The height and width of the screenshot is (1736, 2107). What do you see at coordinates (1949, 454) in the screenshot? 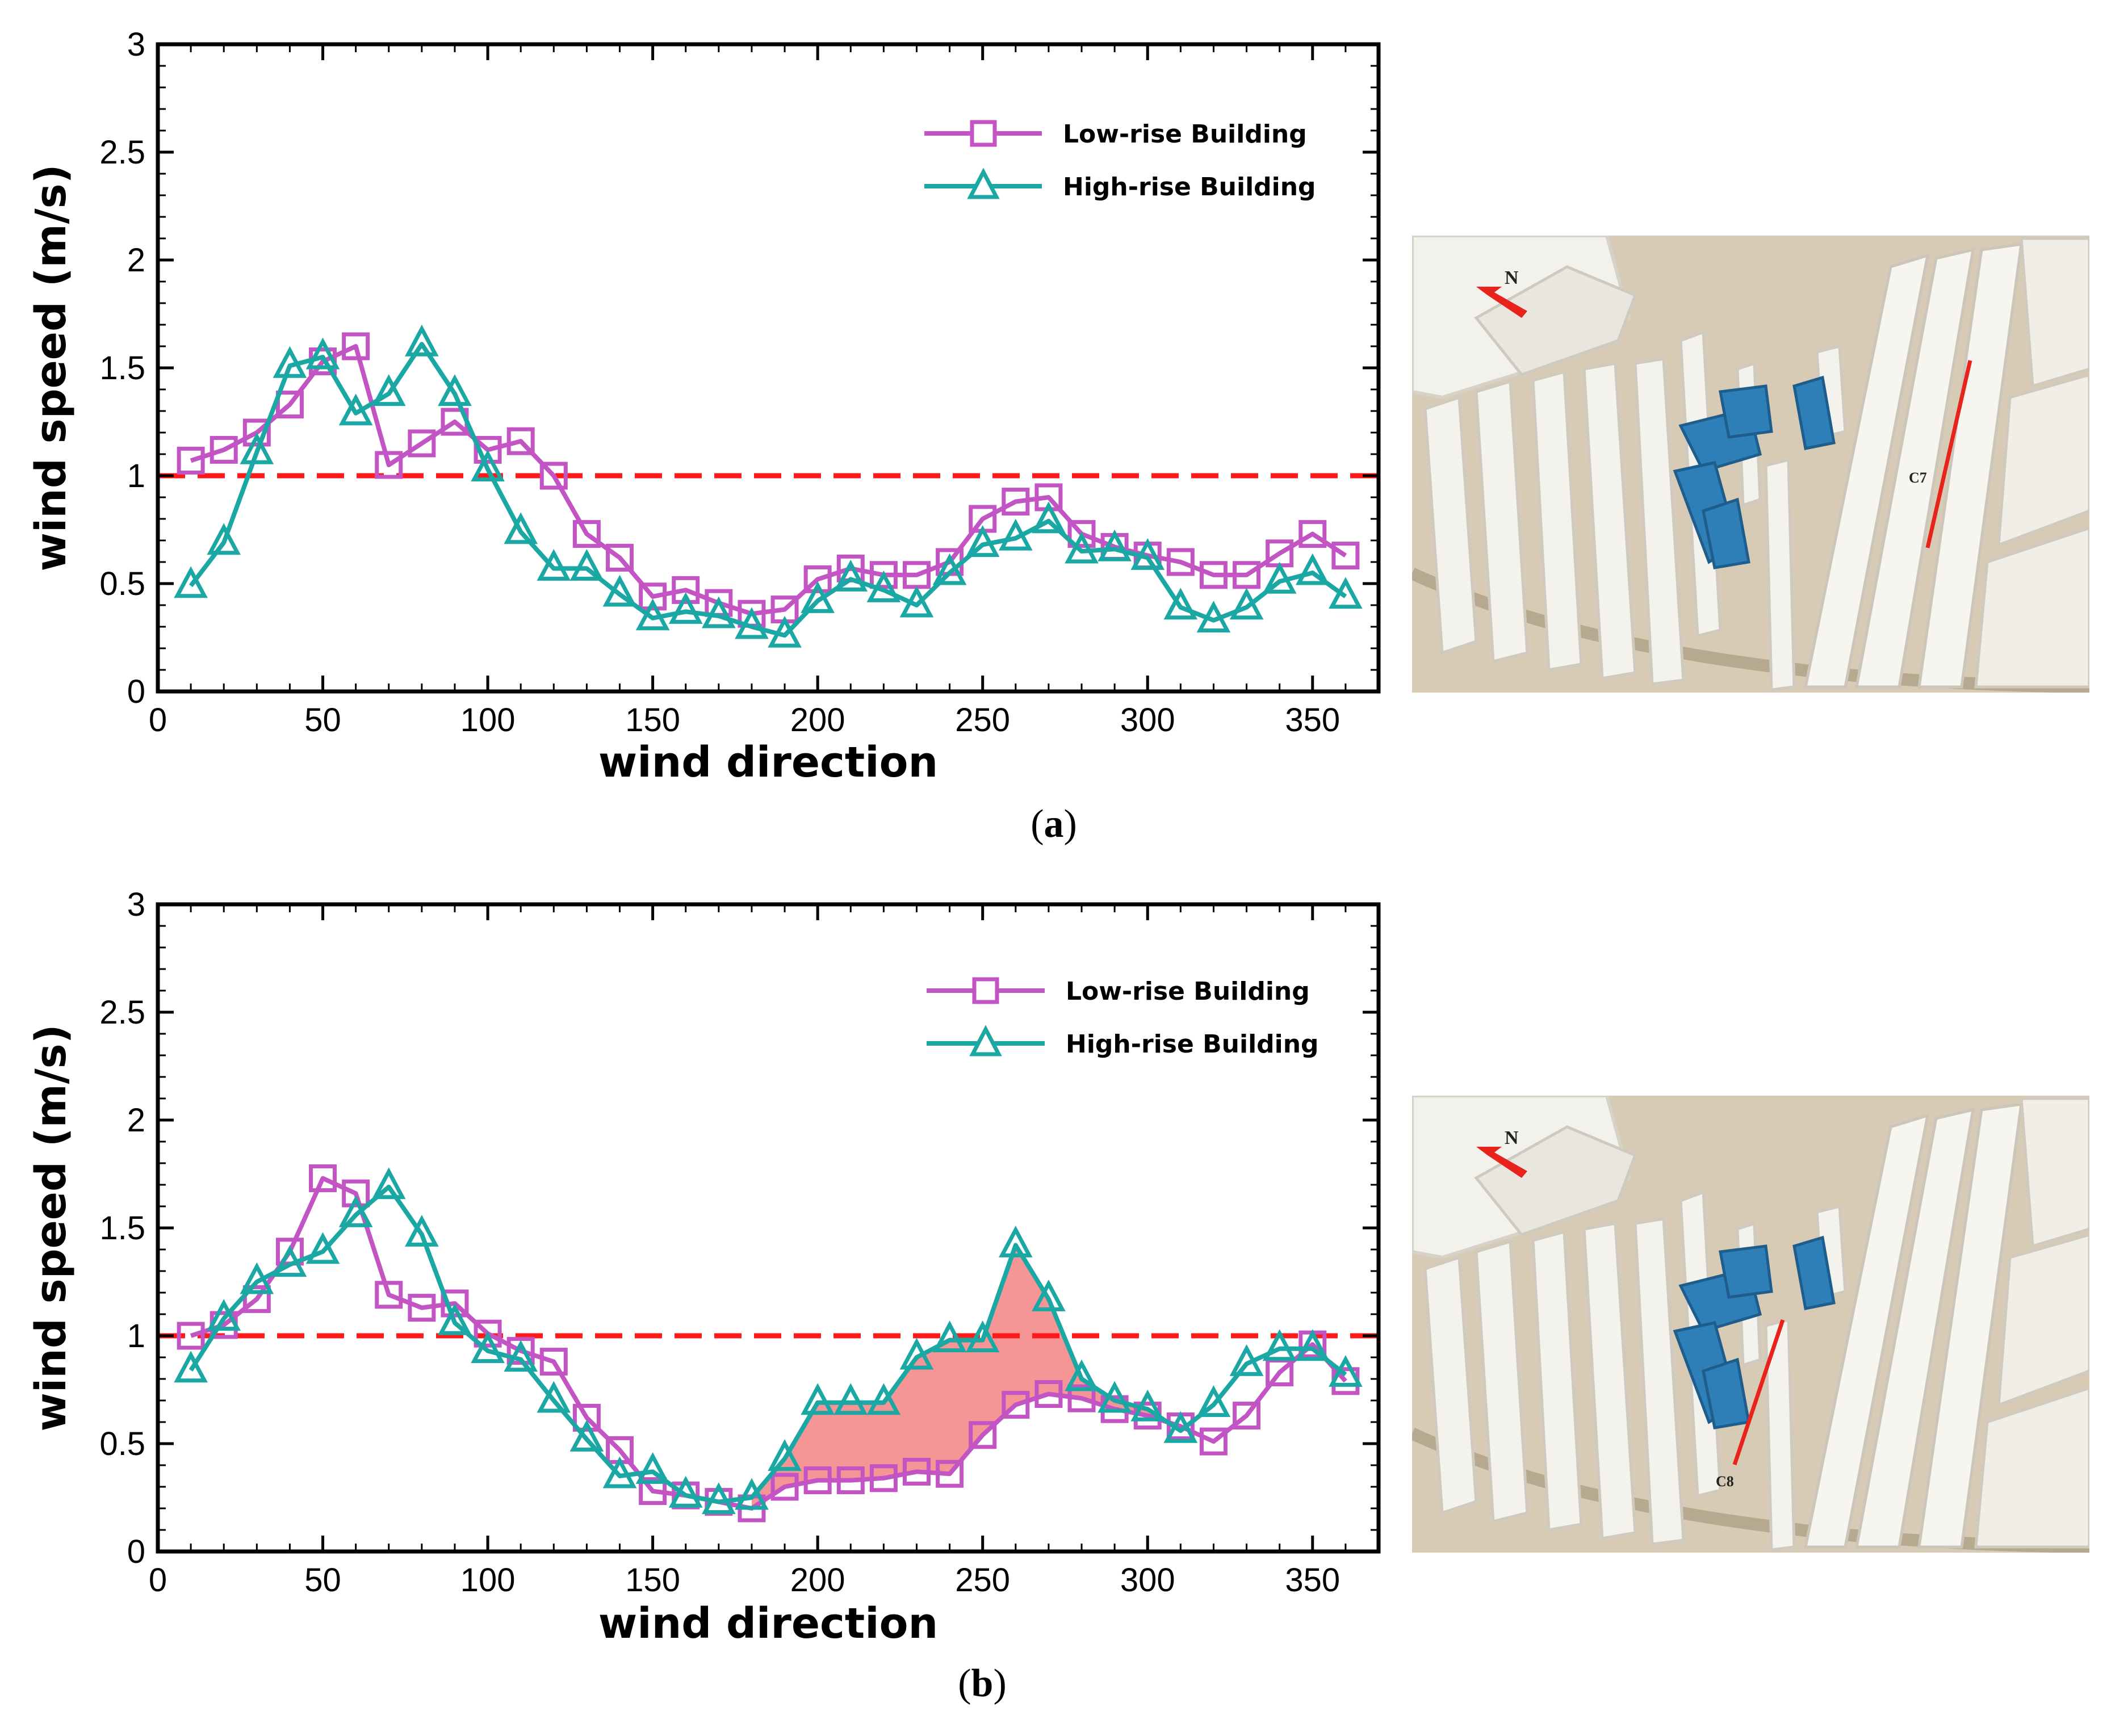
I see `measurement-line-a` at bounding box center [1949, 454].